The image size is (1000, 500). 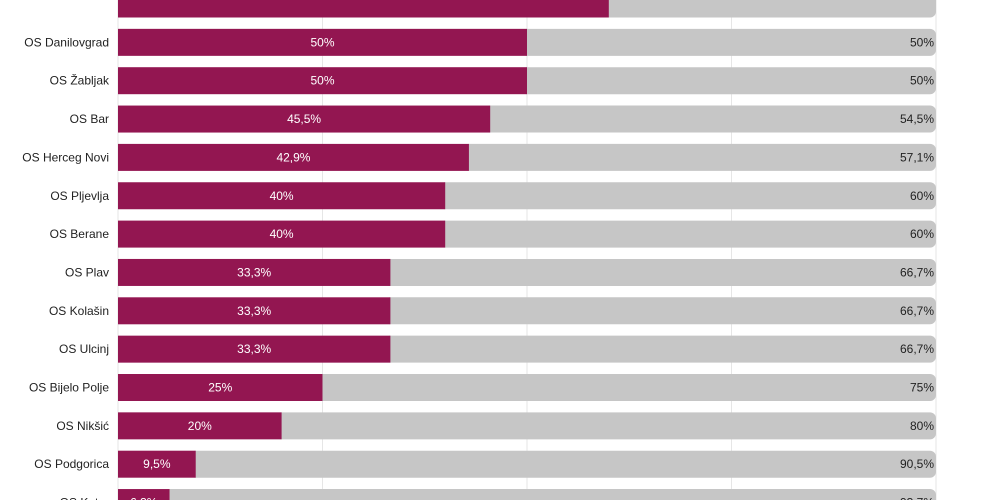 What do you see at coordinates (84, 498) in the screenshot?
I see `category-label: OS Kotor` at bounding box center [84, 498].